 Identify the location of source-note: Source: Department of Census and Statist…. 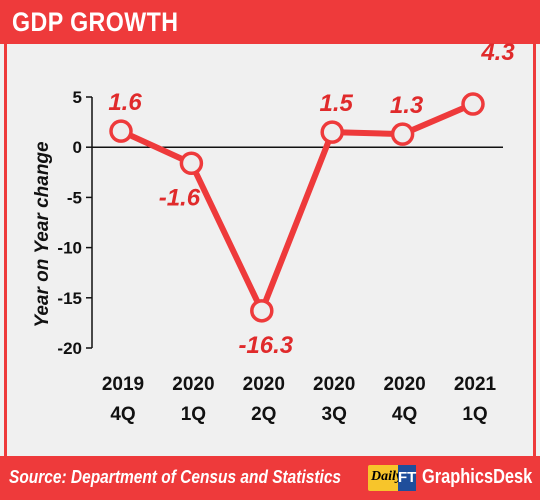
(175, 477).